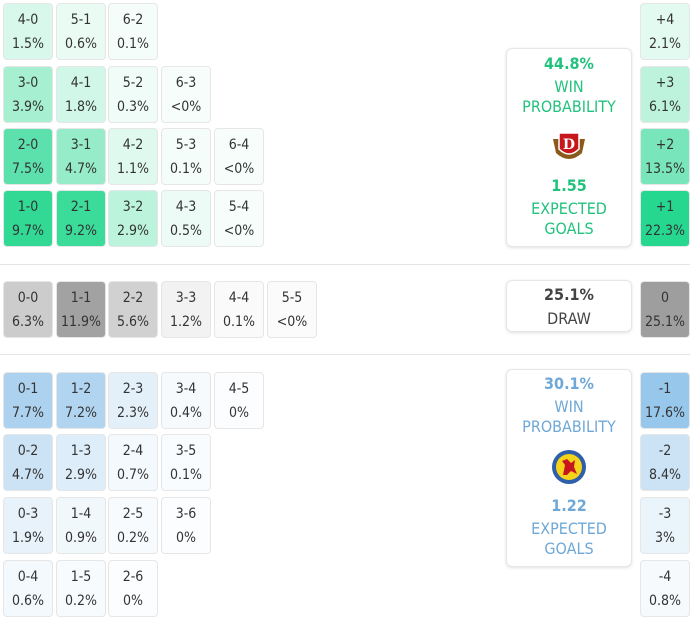  I want to click on score-cell: +2 13.5%, so click(665, 156).